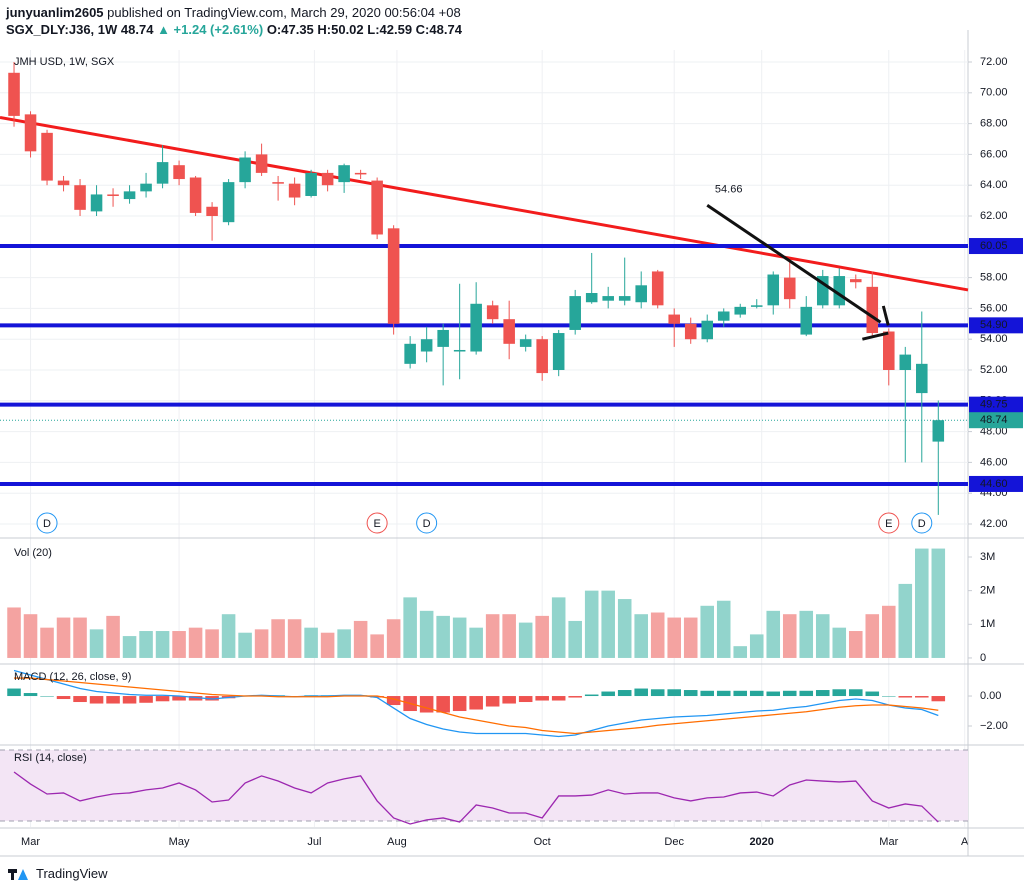  What do you see at coordinates (484, 785) in the screenshot?
I see `rsi-band` at bounding box center [484, 785].